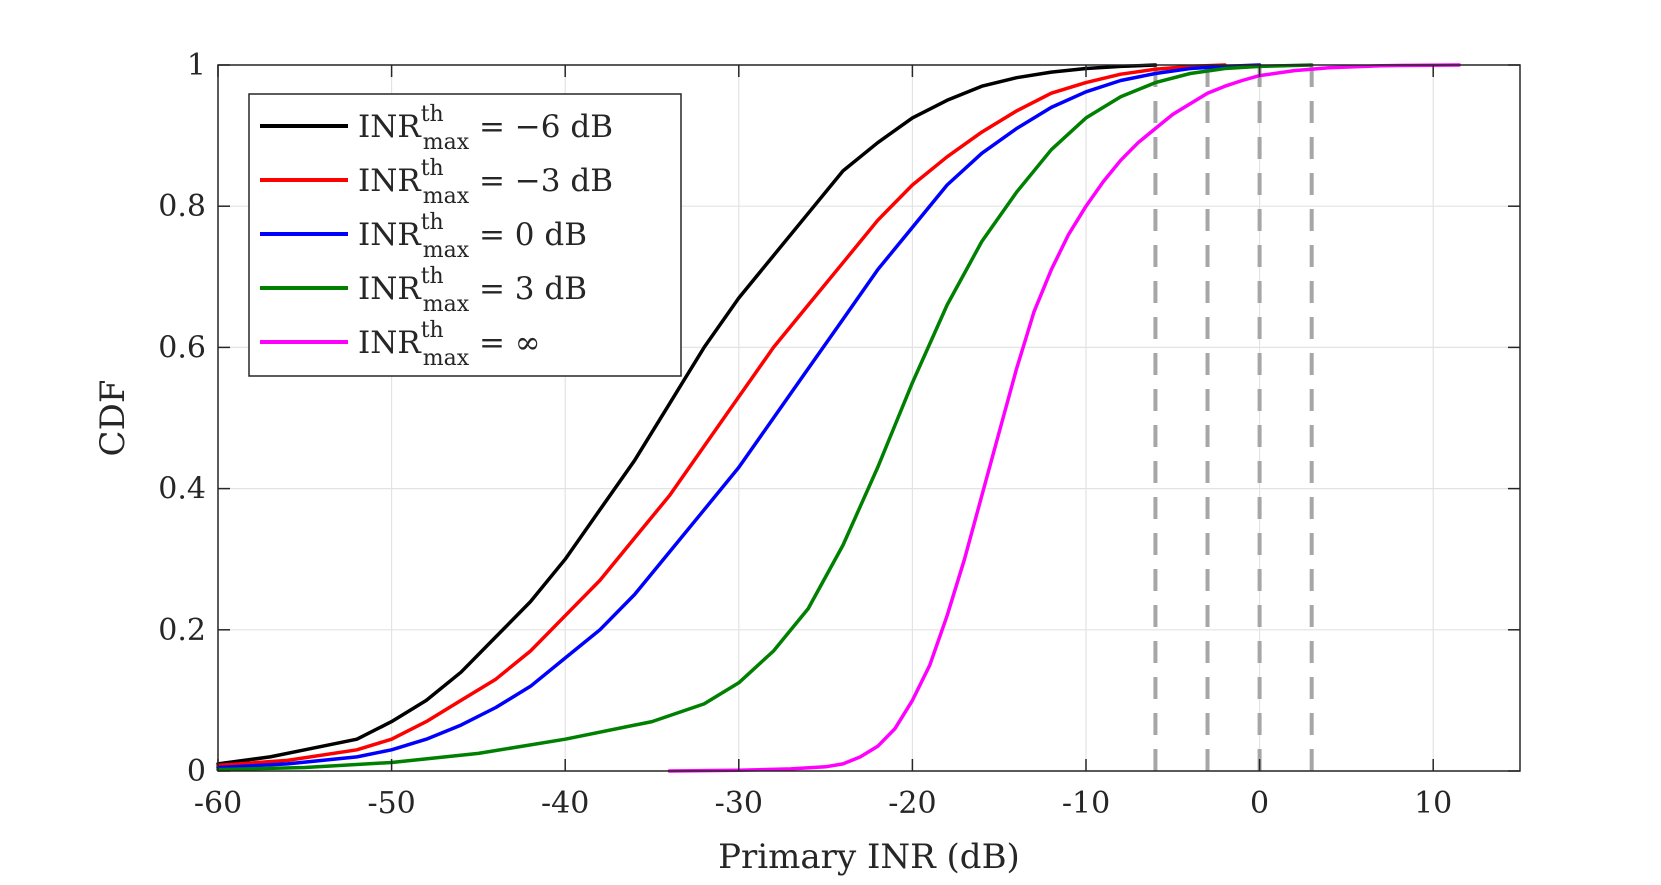 This screenshot has width=1661, height=885. Describe the element at coordinates (218, 803) in the screenshot. I see `x-tick-label: -60` at that location.